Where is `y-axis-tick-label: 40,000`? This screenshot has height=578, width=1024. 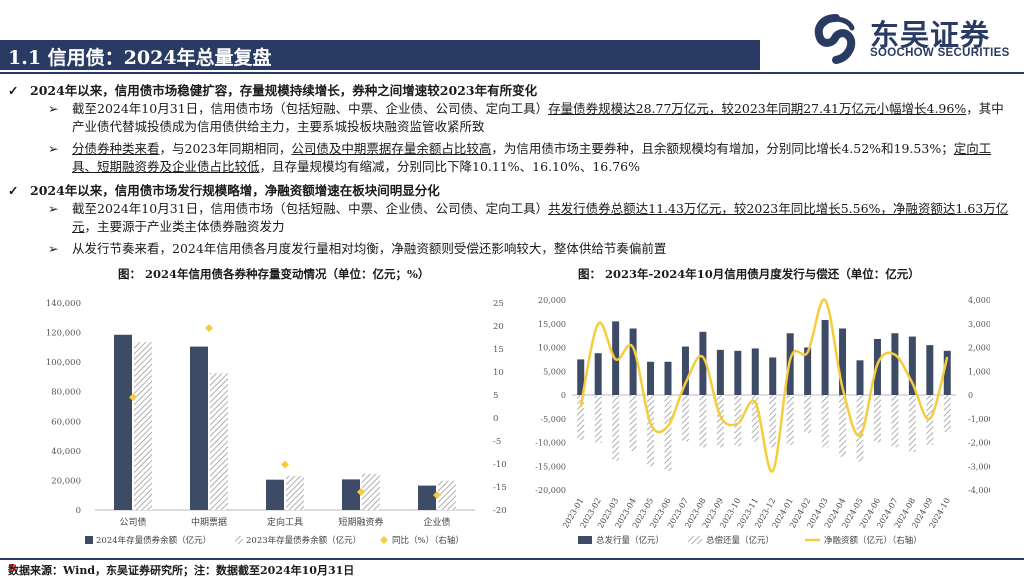 y-axis-tick-label: 40,000 is located at coordinates (66, 452).